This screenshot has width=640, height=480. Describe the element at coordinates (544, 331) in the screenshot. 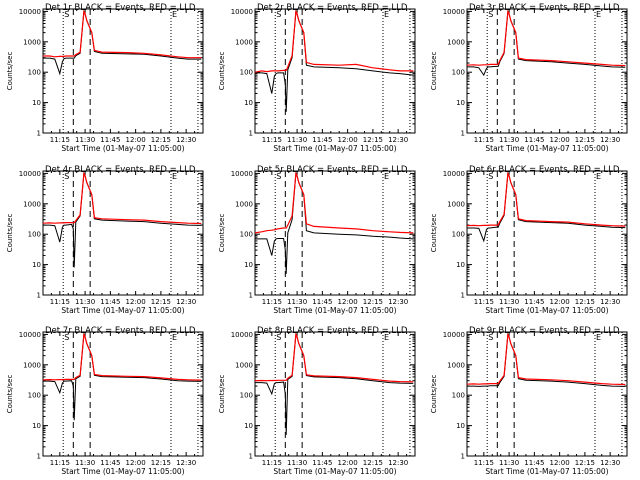

I see `panel-title: Det 9r BLACK = Events, RED = LLD` at that location.